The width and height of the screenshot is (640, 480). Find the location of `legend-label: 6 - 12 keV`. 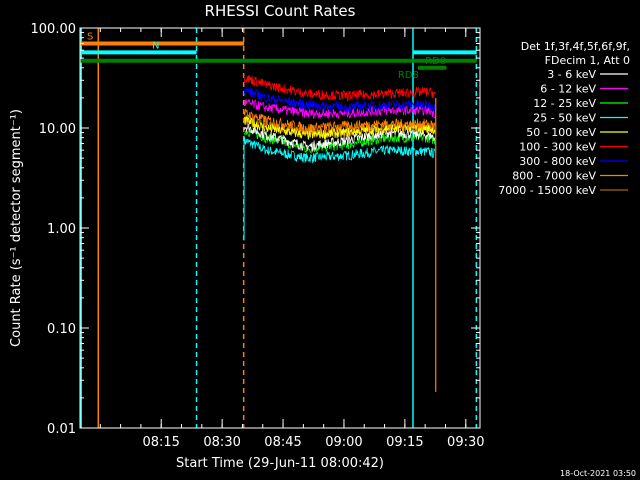

legend-label: 6 - 12 keV is located at coordinates (568, 89).